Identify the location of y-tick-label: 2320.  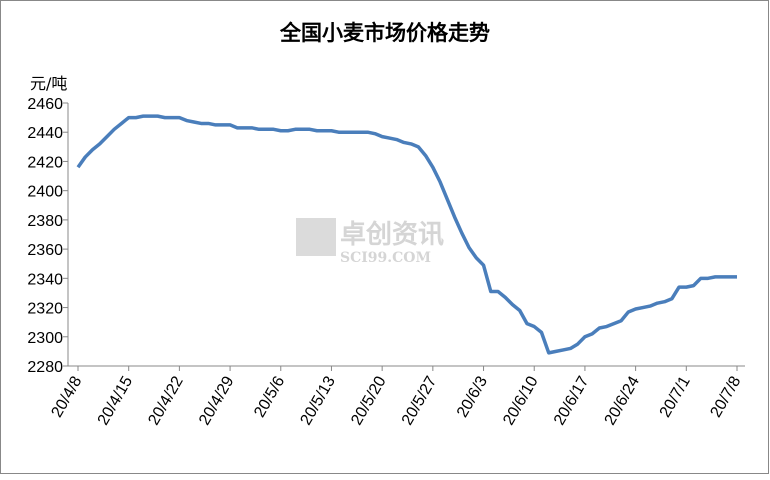
(45, 309).